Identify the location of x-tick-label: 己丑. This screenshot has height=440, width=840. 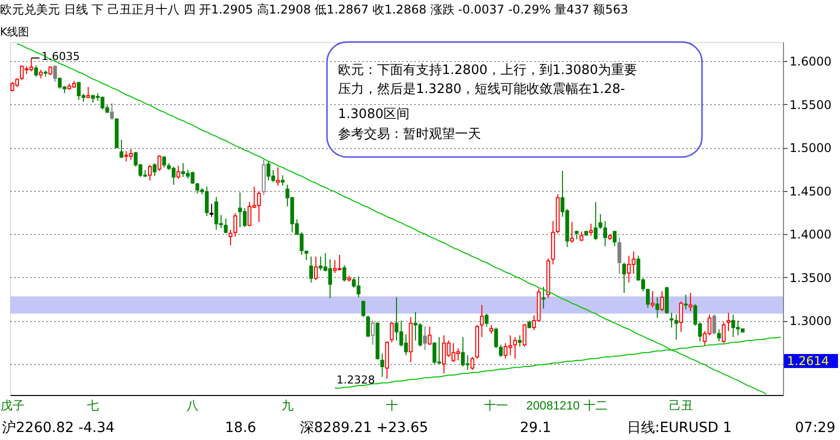
(681, 405).